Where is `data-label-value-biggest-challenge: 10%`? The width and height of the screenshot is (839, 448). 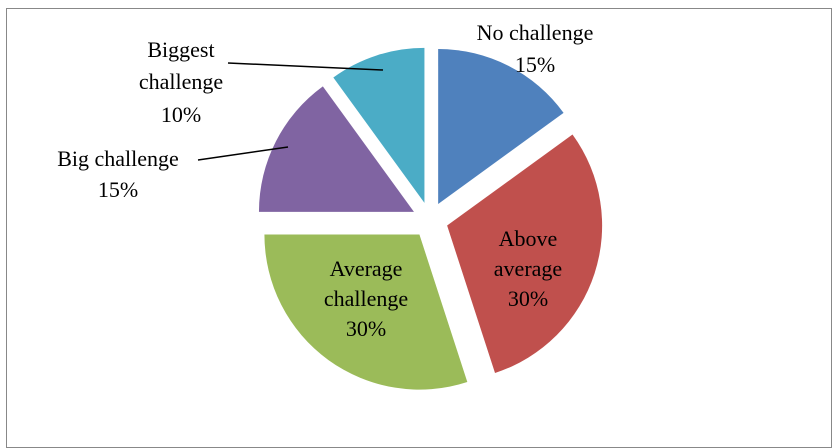 data-label-value-biggest-challenge: 10% is located at coordinates (181, 114).